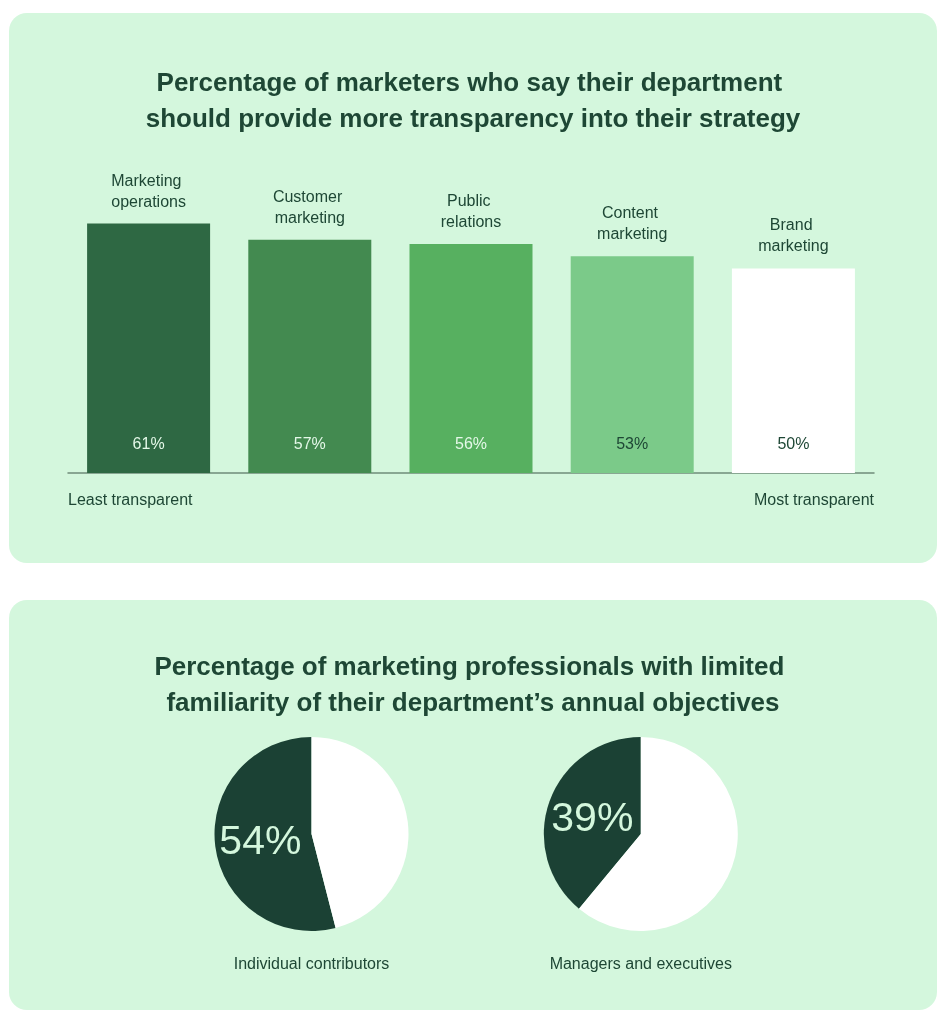  Describe the element at coordinates (309, 206) in the screenshot. I see `x-tick-label: Customer marketing` at that location.